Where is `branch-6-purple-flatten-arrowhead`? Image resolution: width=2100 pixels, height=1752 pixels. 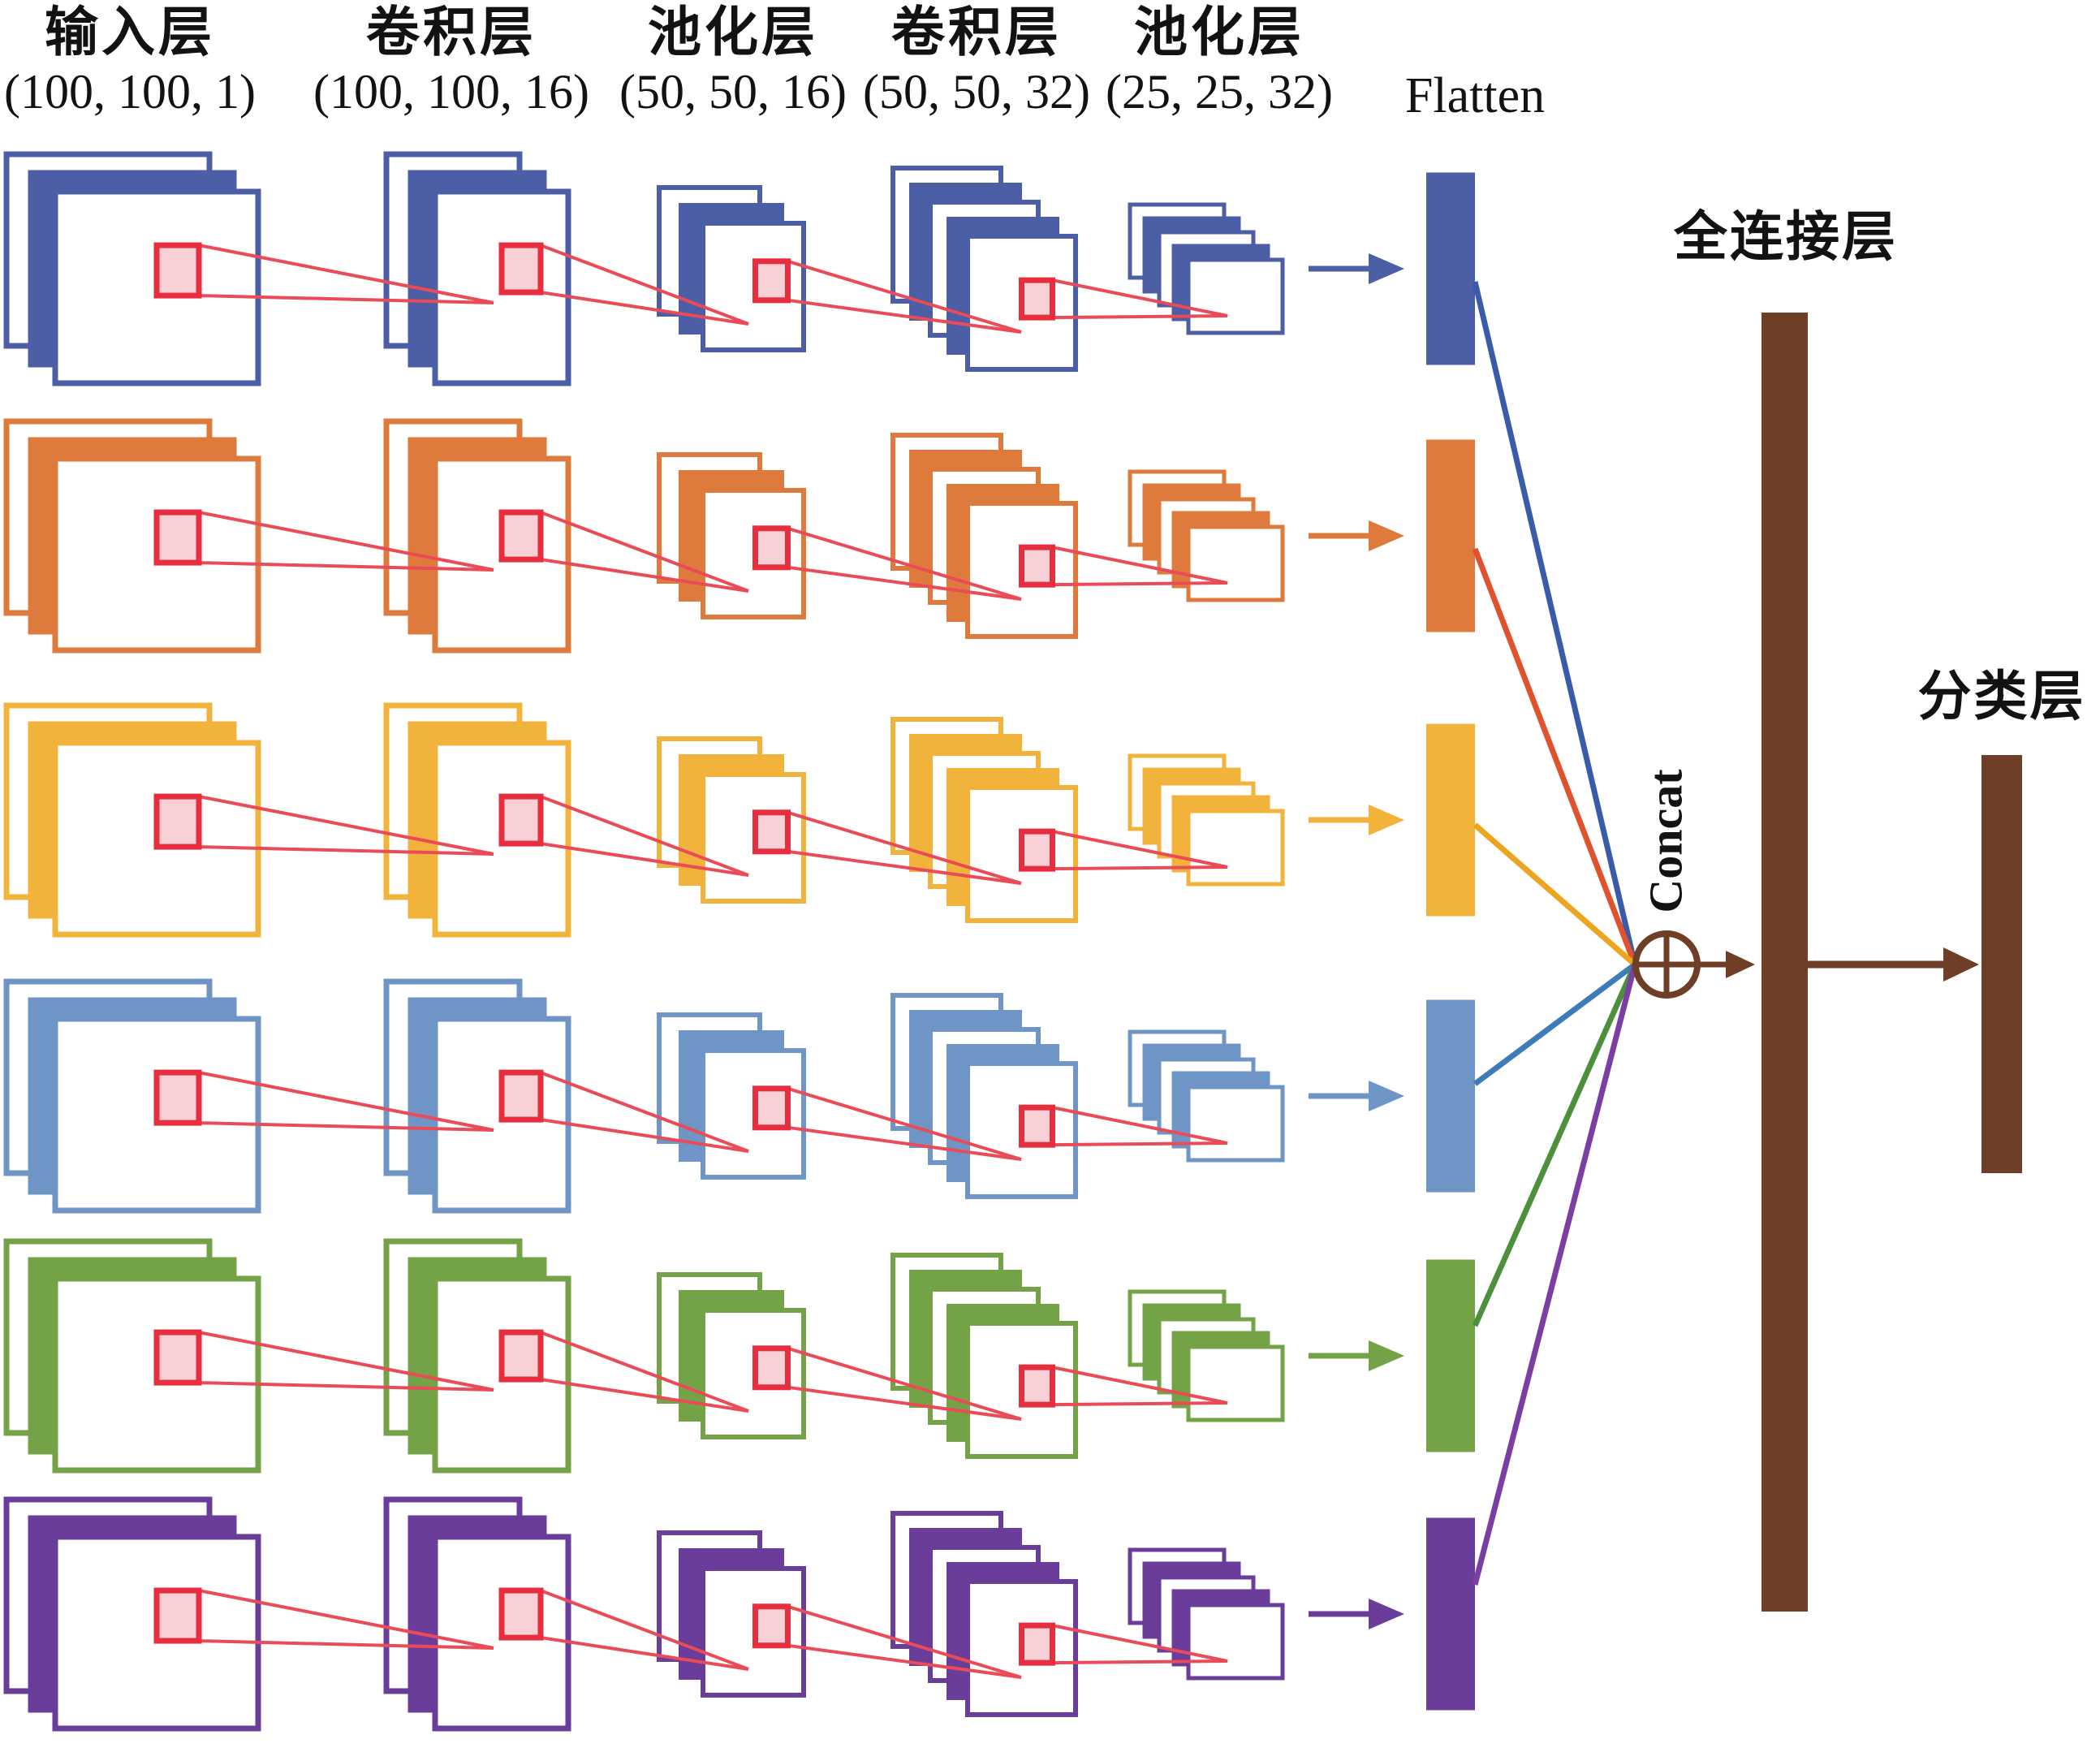 branch-6-purple-flatten-arrowhead is located at coordinates (1386, 1614).